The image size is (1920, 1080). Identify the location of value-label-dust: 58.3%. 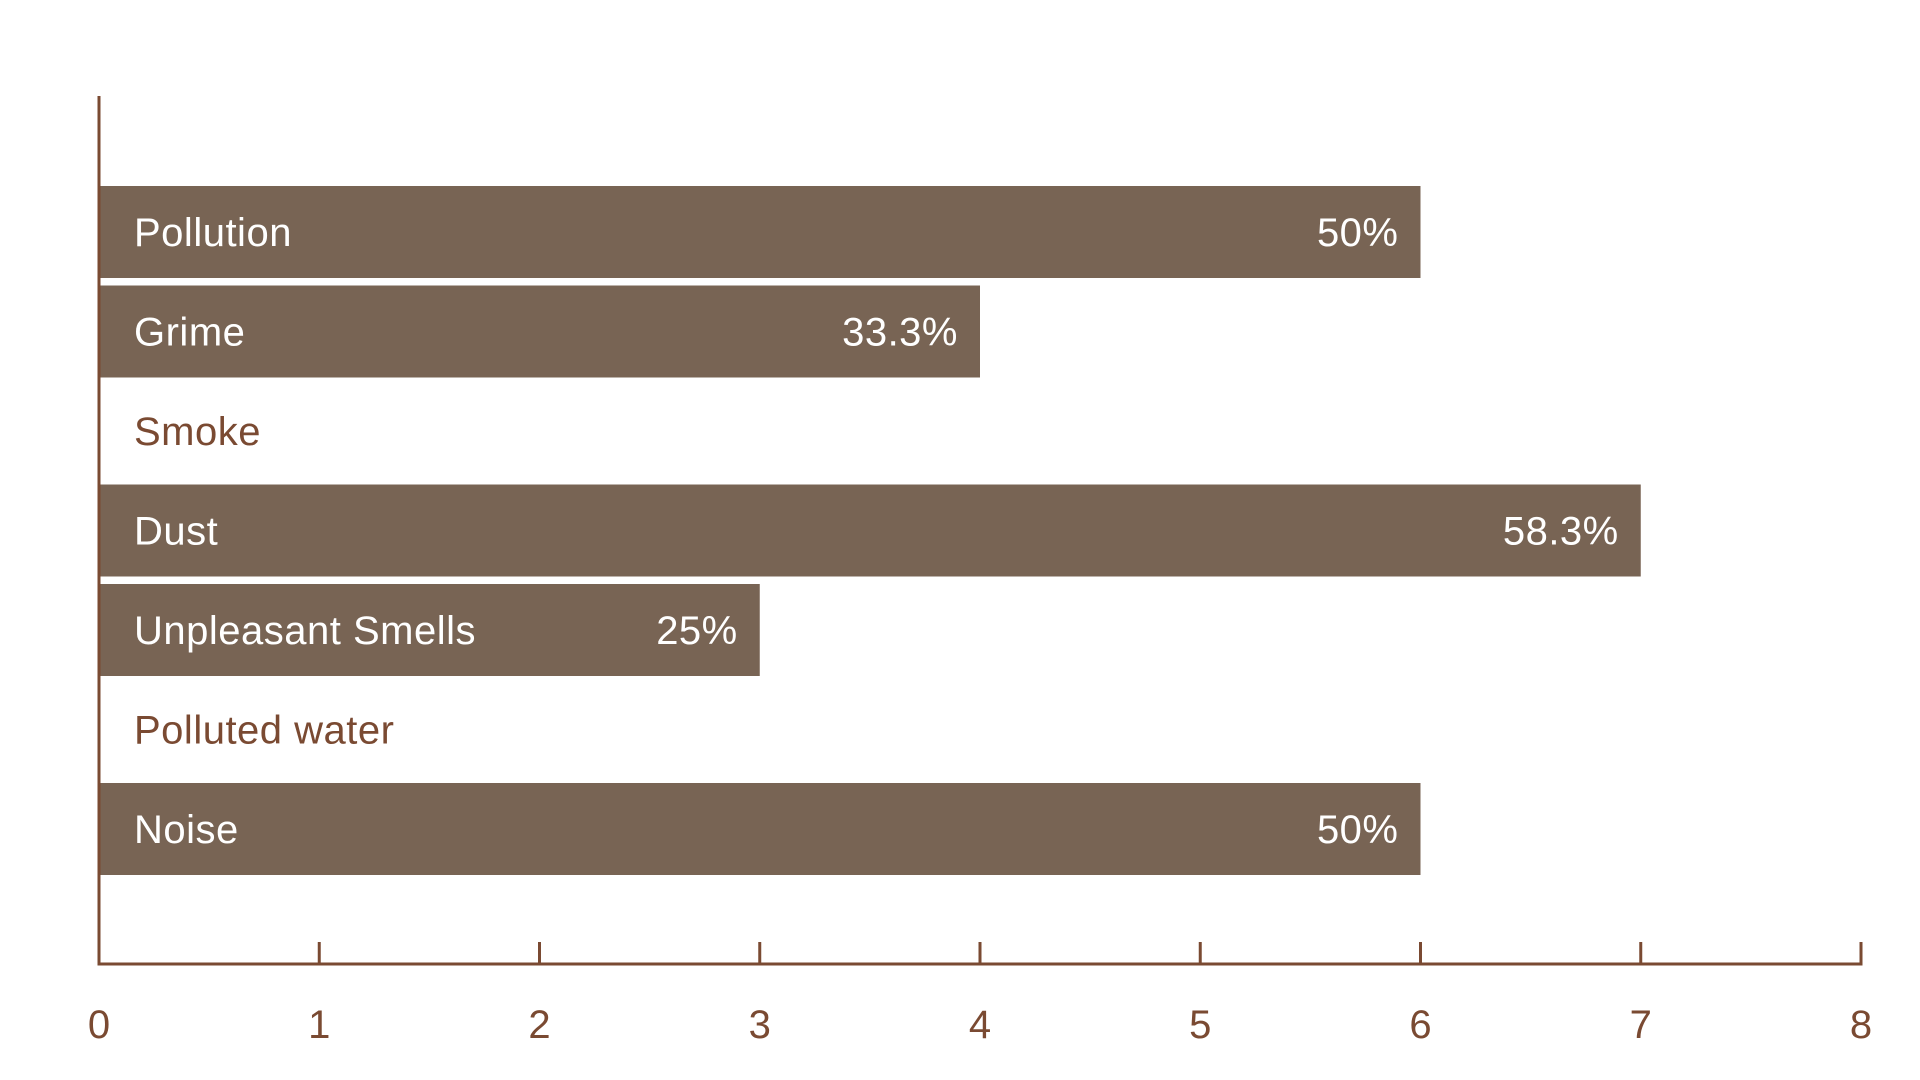
(1561, 532).